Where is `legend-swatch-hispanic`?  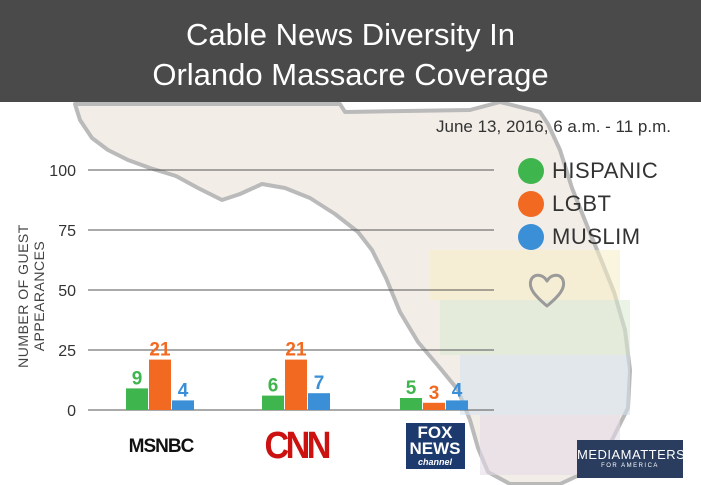 legend-swatch-hispanic is located at coordinates (531, 171).